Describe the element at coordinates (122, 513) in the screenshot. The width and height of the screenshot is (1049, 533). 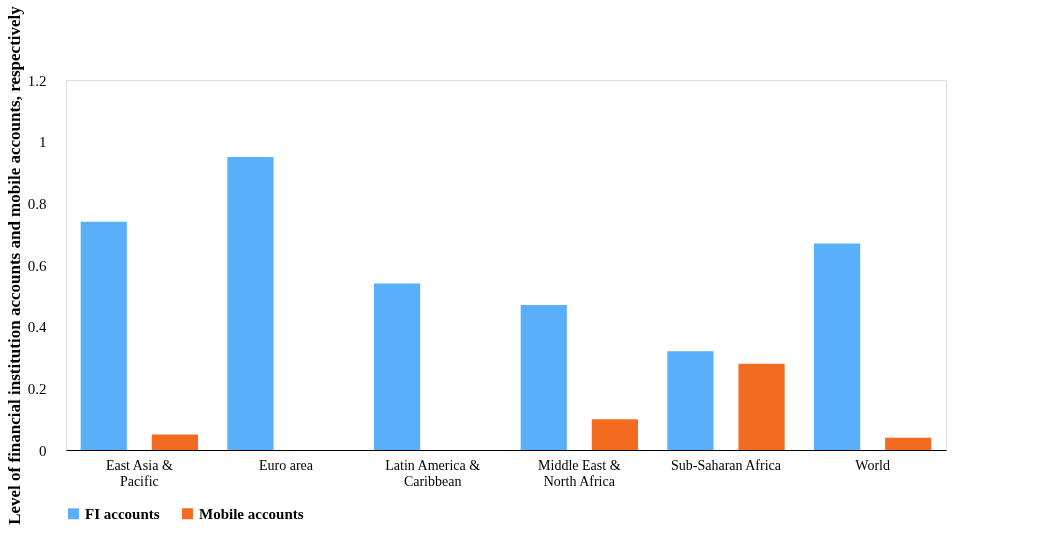
I see `legend-label: FI accounts` at that location.